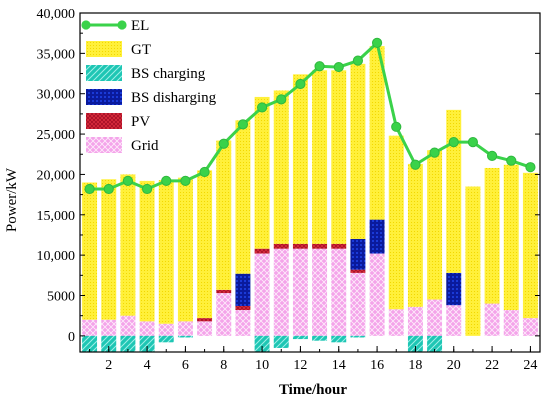 This screenshot has height=402, width=550. What do you see at coordinates (339, 365) in the screenshot?
I see `x-tick-label: 14` at bounding box center [339, 365].